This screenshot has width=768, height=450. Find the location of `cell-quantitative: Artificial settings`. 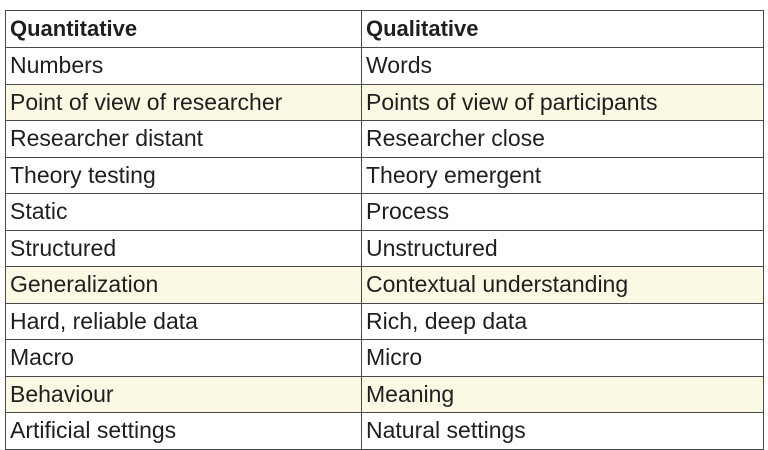

cell-quantitative: Artificial settings is located at coordinates (183, 431).